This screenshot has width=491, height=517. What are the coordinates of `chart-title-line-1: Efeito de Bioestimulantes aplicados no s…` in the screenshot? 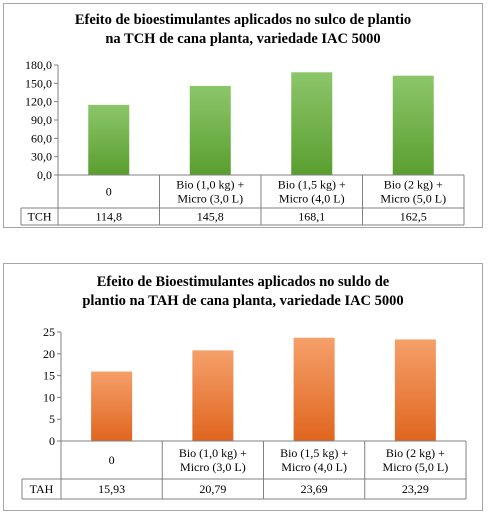 It's located at (243, 282).